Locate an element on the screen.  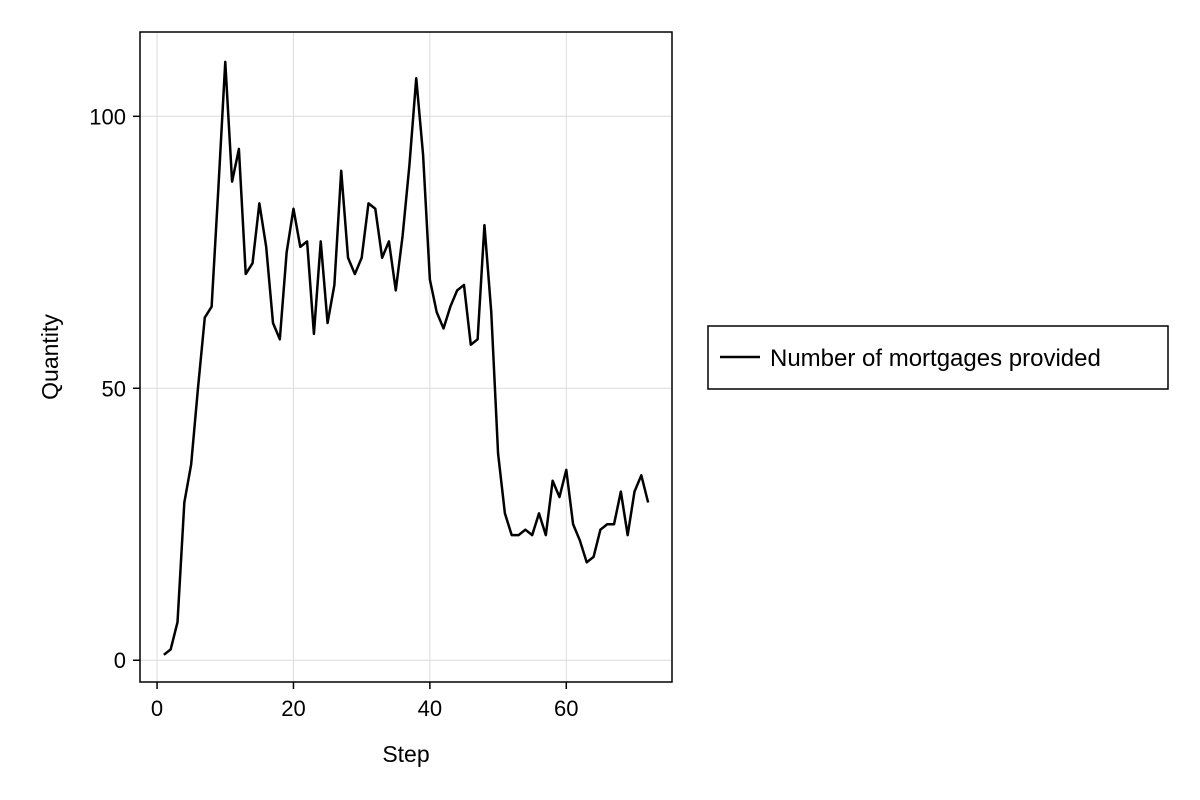
legend-box is located at coordinates (938, 357).